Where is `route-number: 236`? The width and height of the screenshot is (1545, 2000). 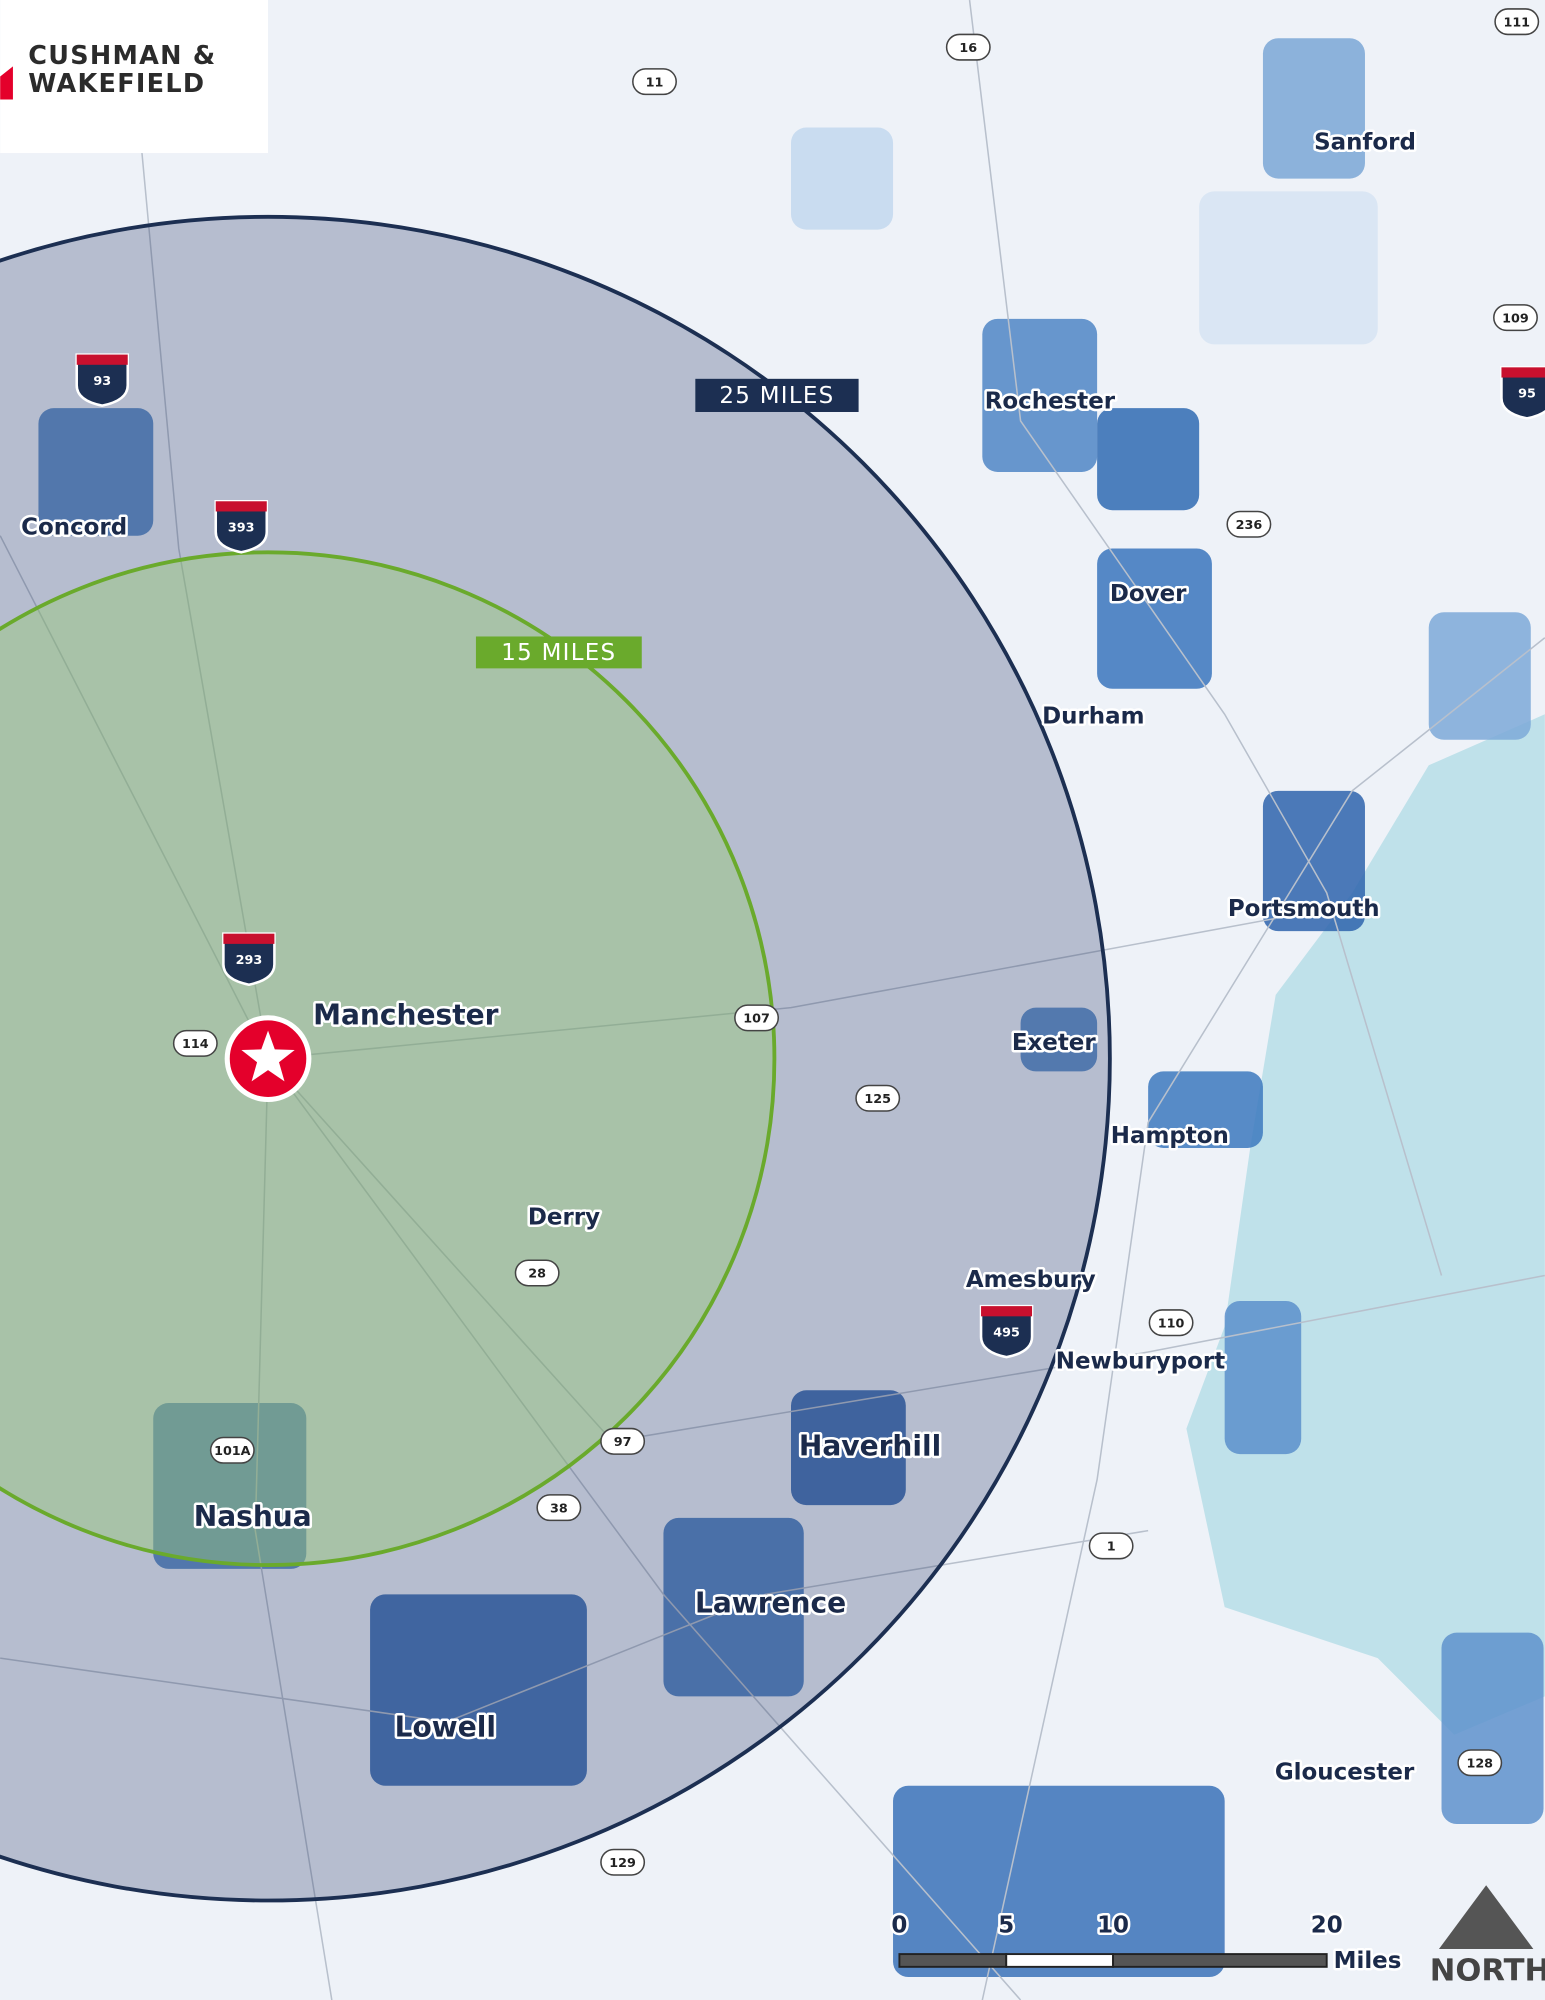
route-number: 236 is located at coordinates (1249, 525).